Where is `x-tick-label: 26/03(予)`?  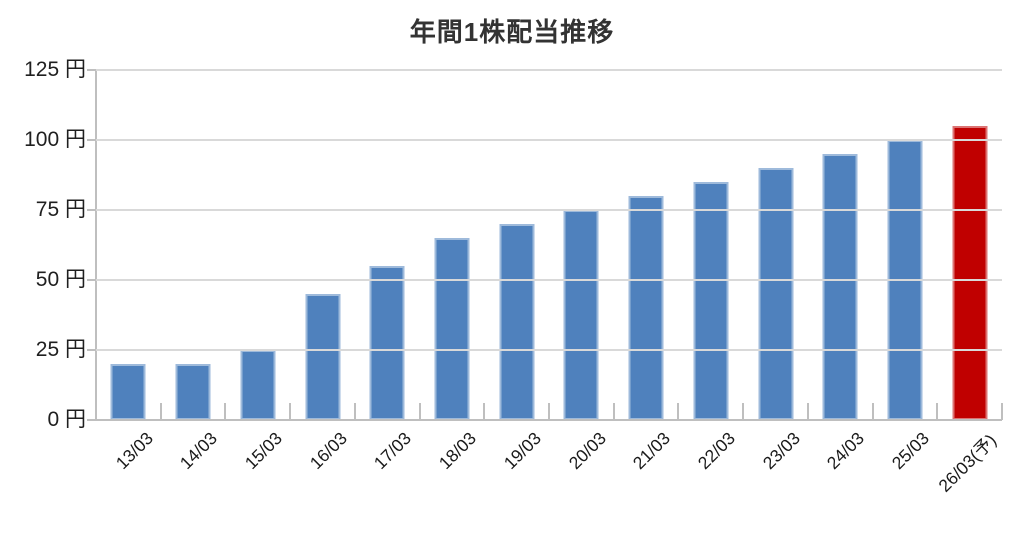 x-tick-label: 26/03(予) is located at coordinates (967, 463).